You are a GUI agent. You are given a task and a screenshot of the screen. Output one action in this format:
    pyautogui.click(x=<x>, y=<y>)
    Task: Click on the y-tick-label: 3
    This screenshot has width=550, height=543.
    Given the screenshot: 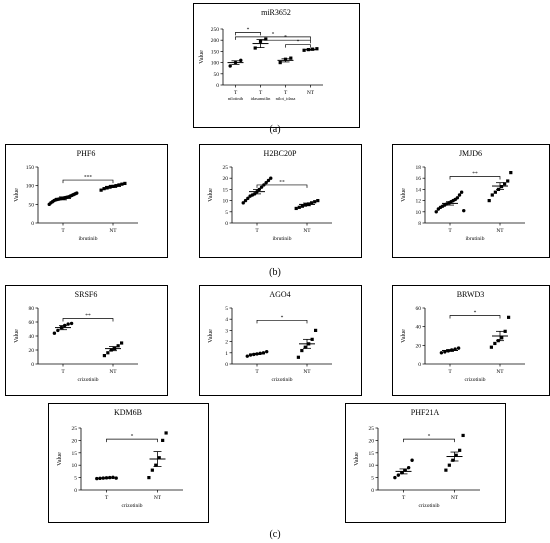 What is the action you would take?
    pyautogui.click(x=226, y=331)
    